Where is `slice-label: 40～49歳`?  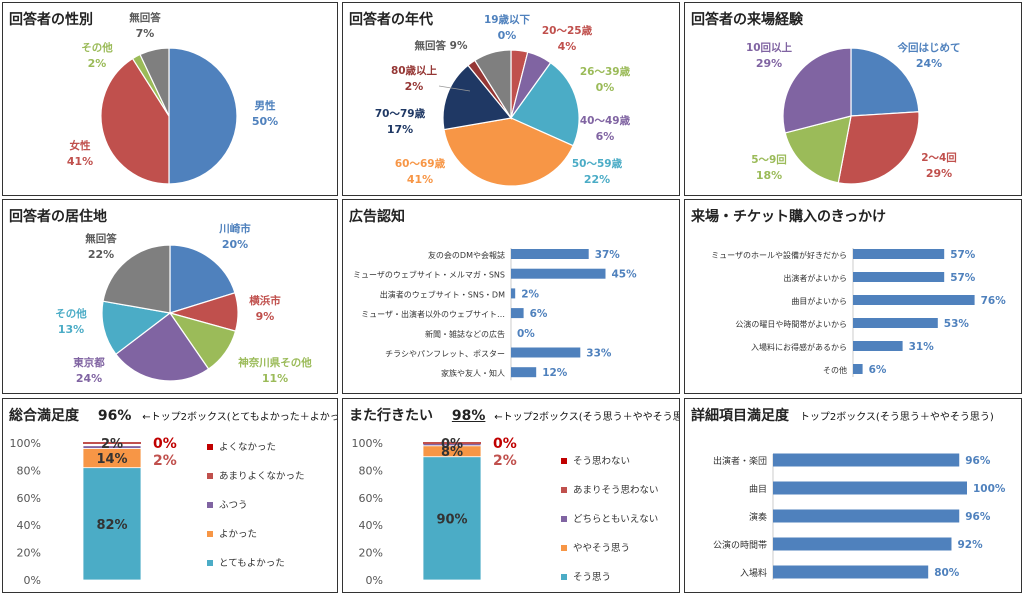
slice-label: 40～49歳 is located at coordinates (605, 120).